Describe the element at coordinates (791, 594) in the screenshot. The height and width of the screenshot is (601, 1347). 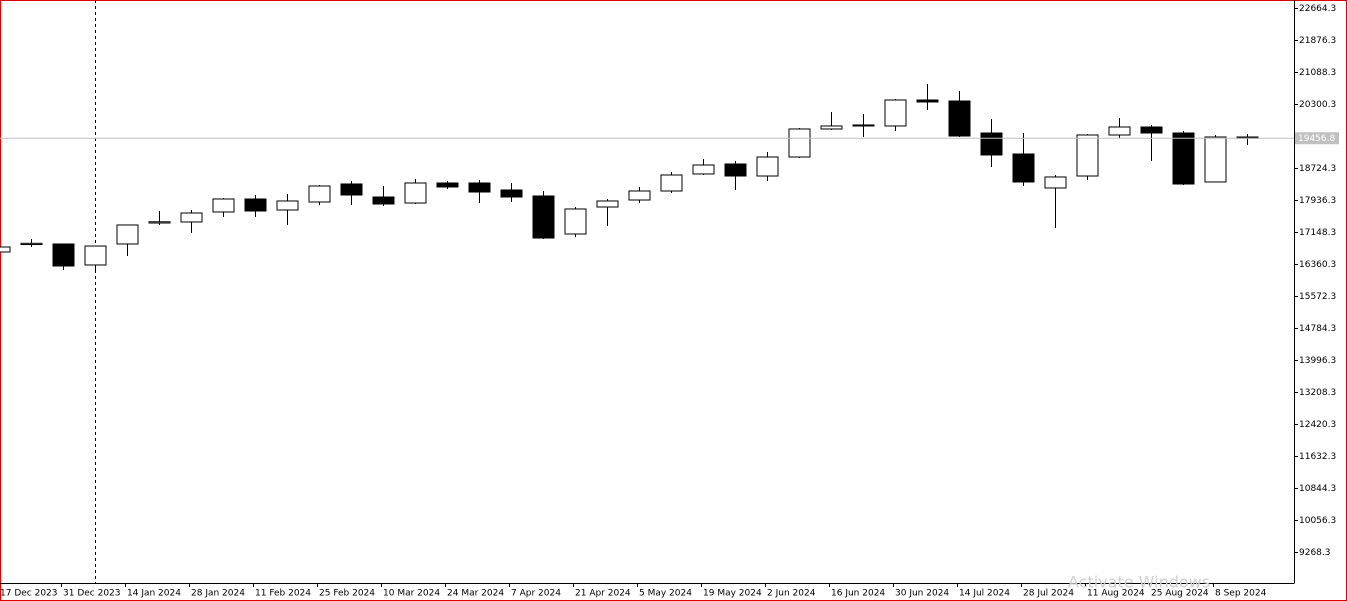
I see `x-tick-label: 2 Jun 2024` at that location.